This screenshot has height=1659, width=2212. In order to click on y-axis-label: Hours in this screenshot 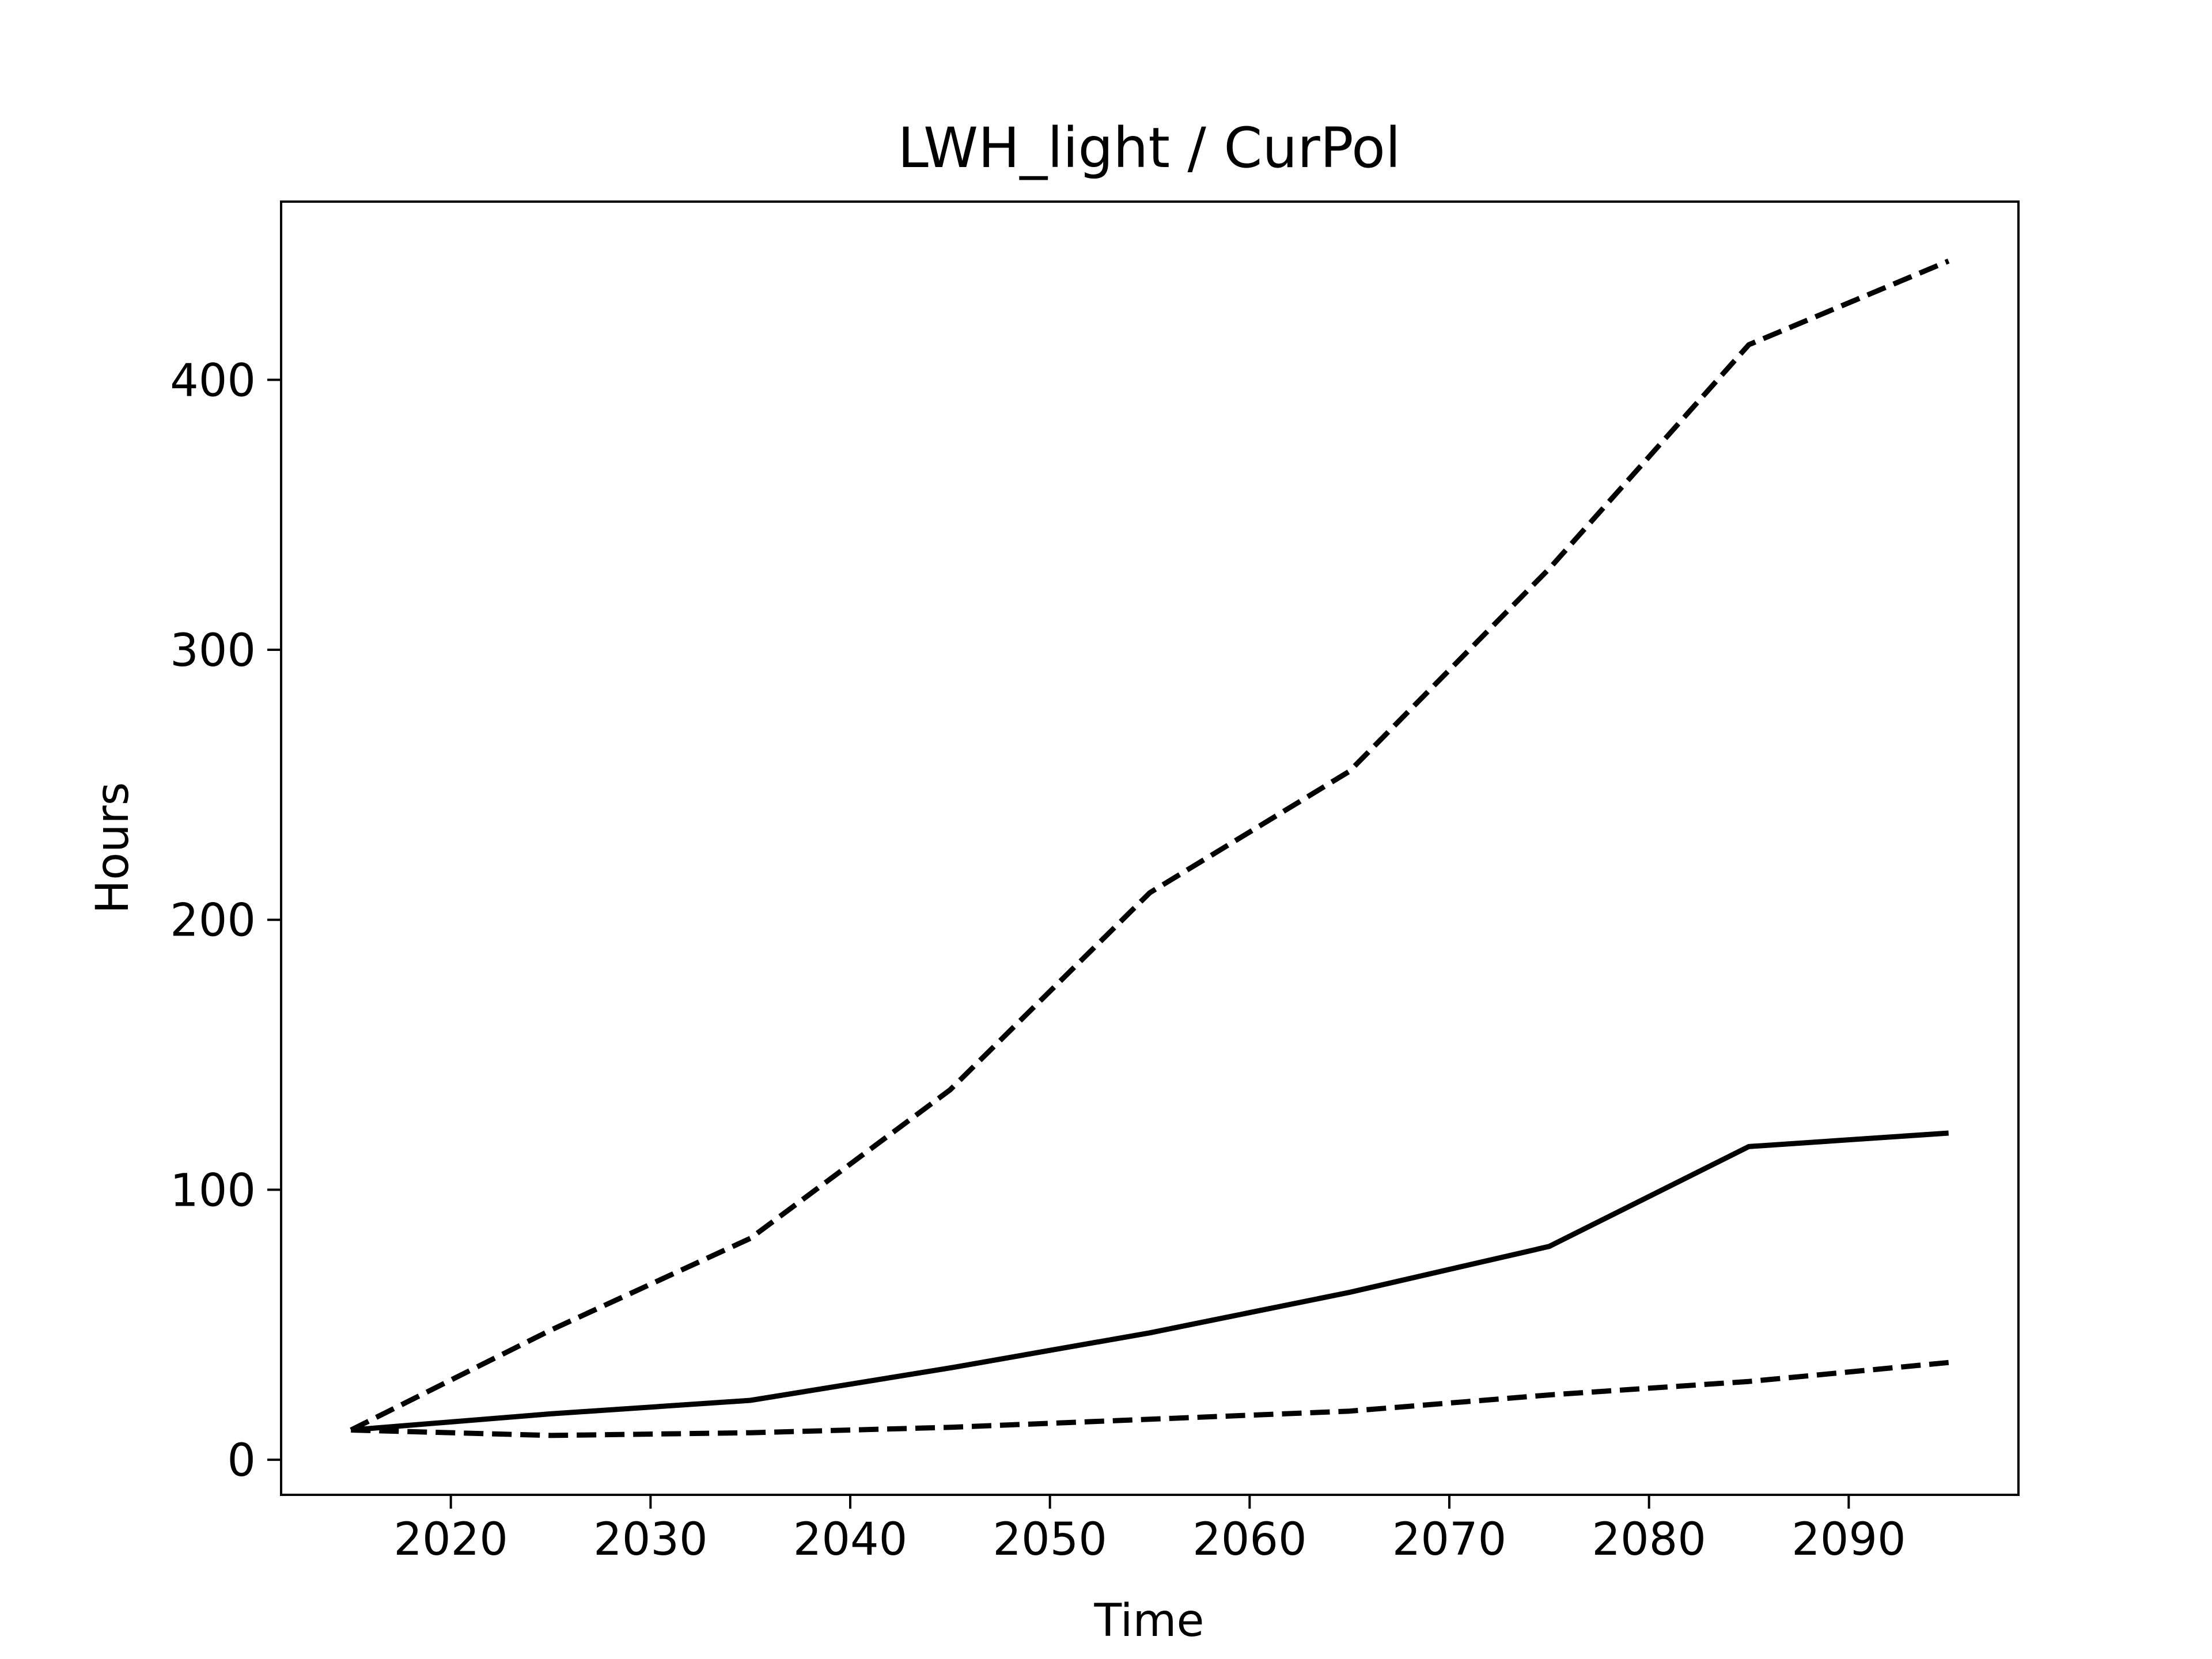, I will do `click(113, 848)`.